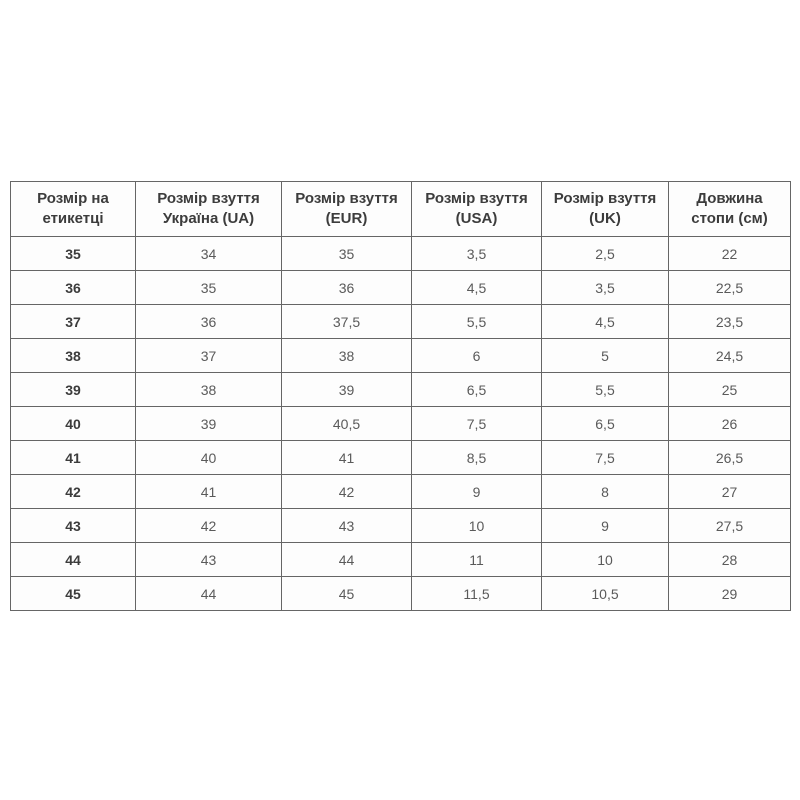 The height and width of the screenshot is (800, 800). What do you see at coordinates (73, 355) in the screenshot?
I see `label-size-cell: 38` at bounding box center [73, 355].